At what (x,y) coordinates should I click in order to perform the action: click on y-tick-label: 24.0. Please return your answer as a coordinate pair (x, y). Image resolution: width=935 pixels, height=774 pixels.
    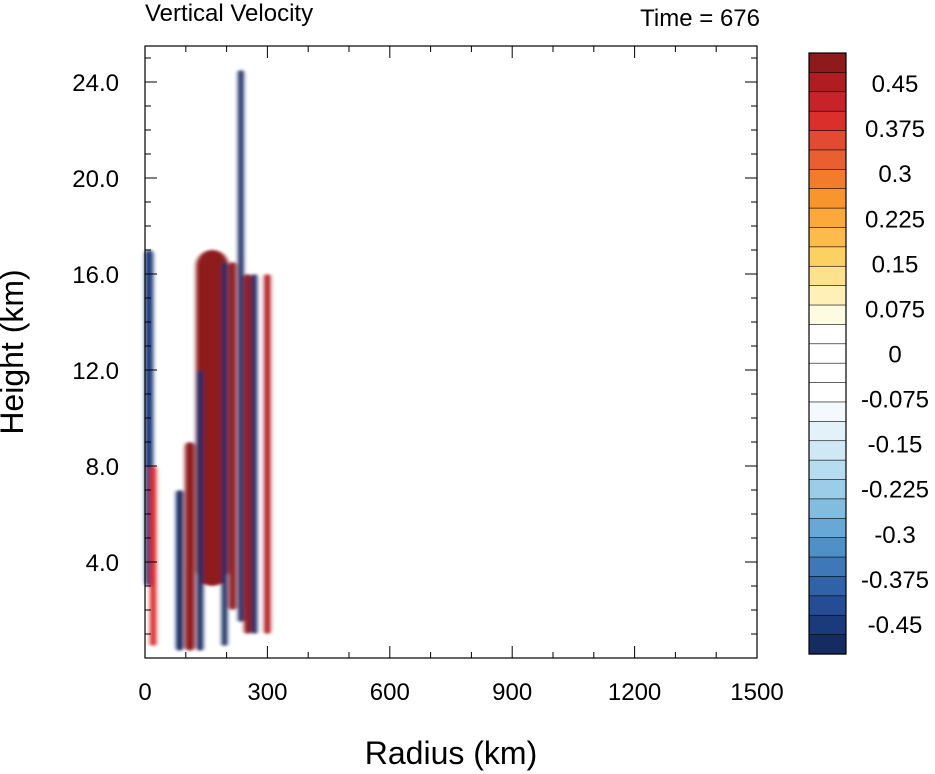
    Looking at the image, I should click on (95, 83).